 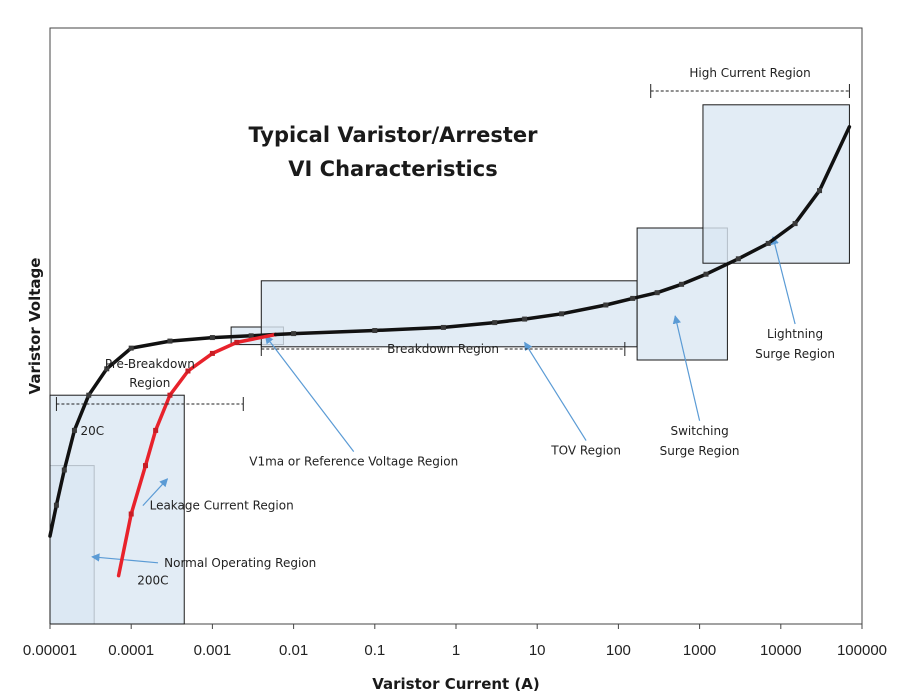 I want to click on annotation-tov-region: TOV Region, so click(x=585, y=451).